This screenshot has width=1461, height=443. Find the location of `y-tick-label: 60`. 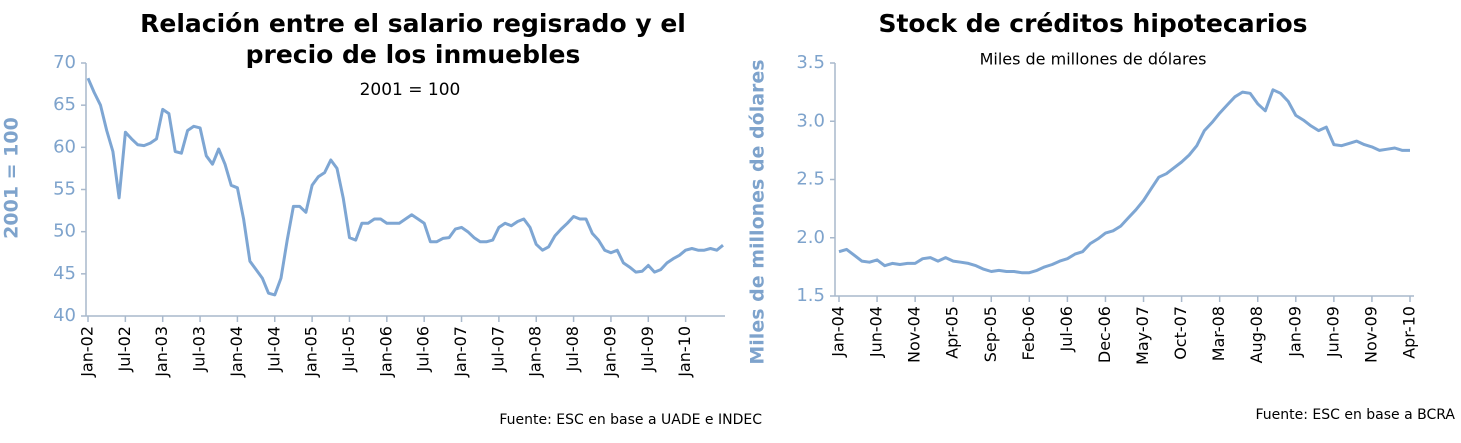

y-tick-label: 60 is located at coordinates (64, 146).